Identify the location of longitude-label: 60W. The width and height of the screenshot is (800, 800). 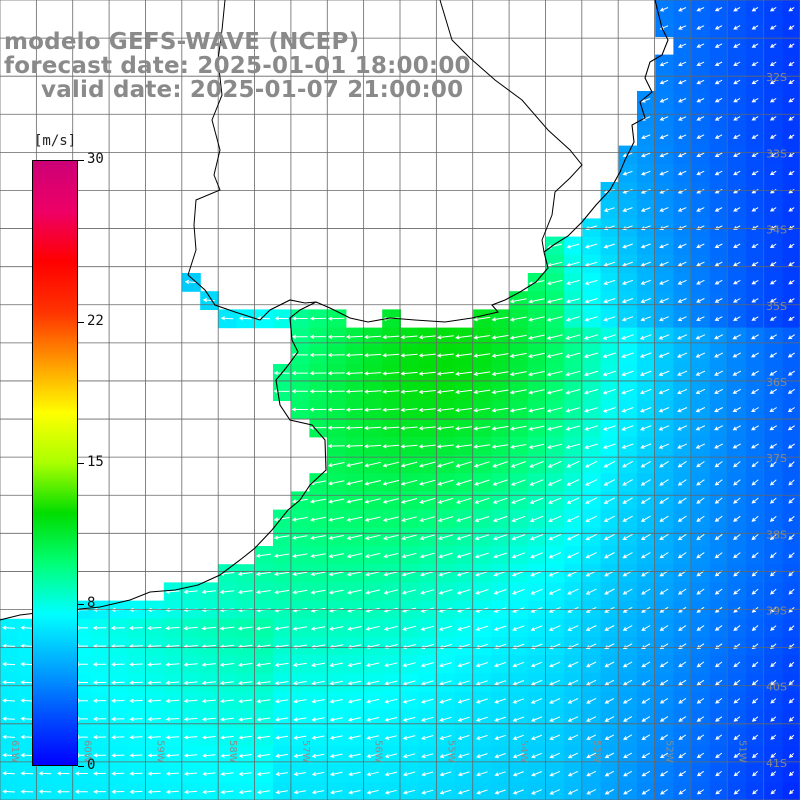
(87, 751).